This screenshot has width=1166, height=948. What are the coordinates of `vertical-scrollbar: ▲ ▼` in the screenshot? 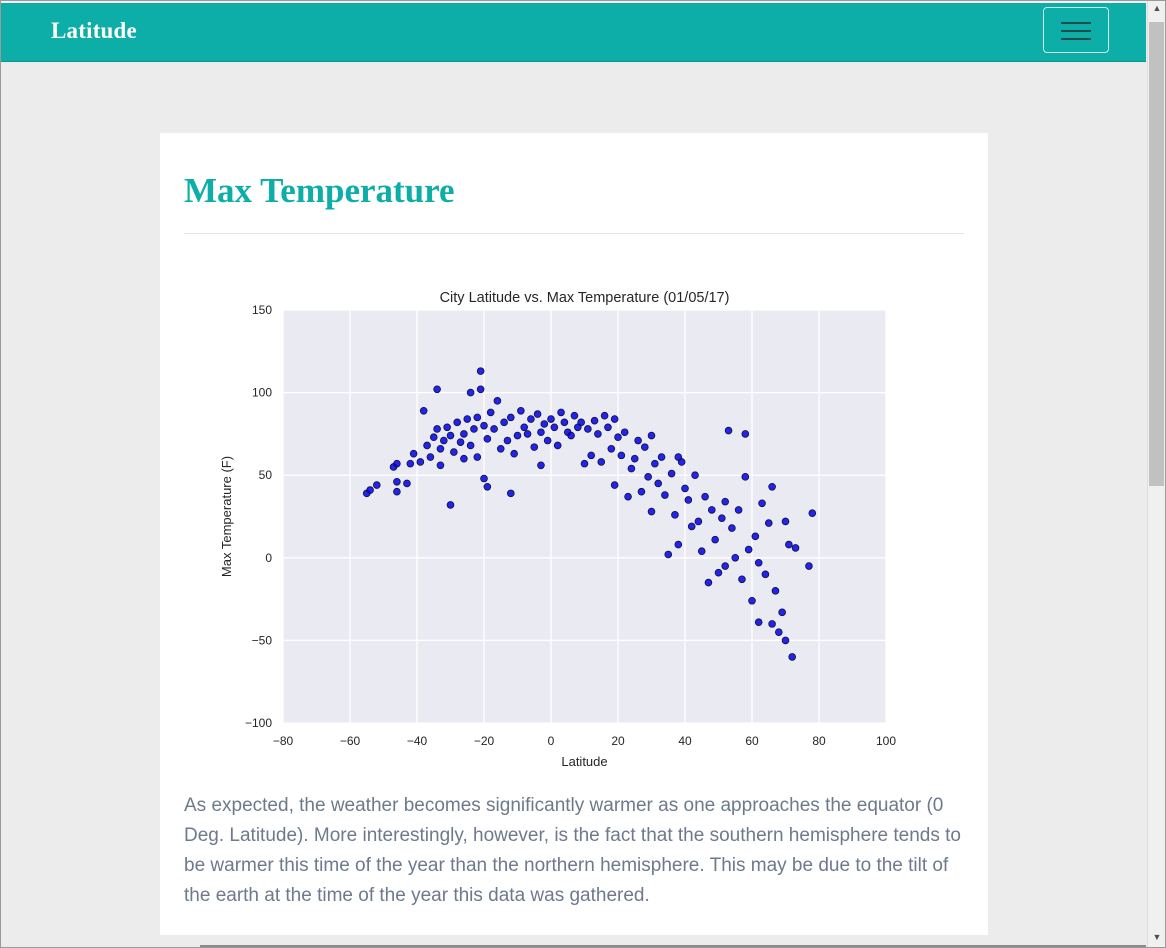 It's located at (1156, 474).